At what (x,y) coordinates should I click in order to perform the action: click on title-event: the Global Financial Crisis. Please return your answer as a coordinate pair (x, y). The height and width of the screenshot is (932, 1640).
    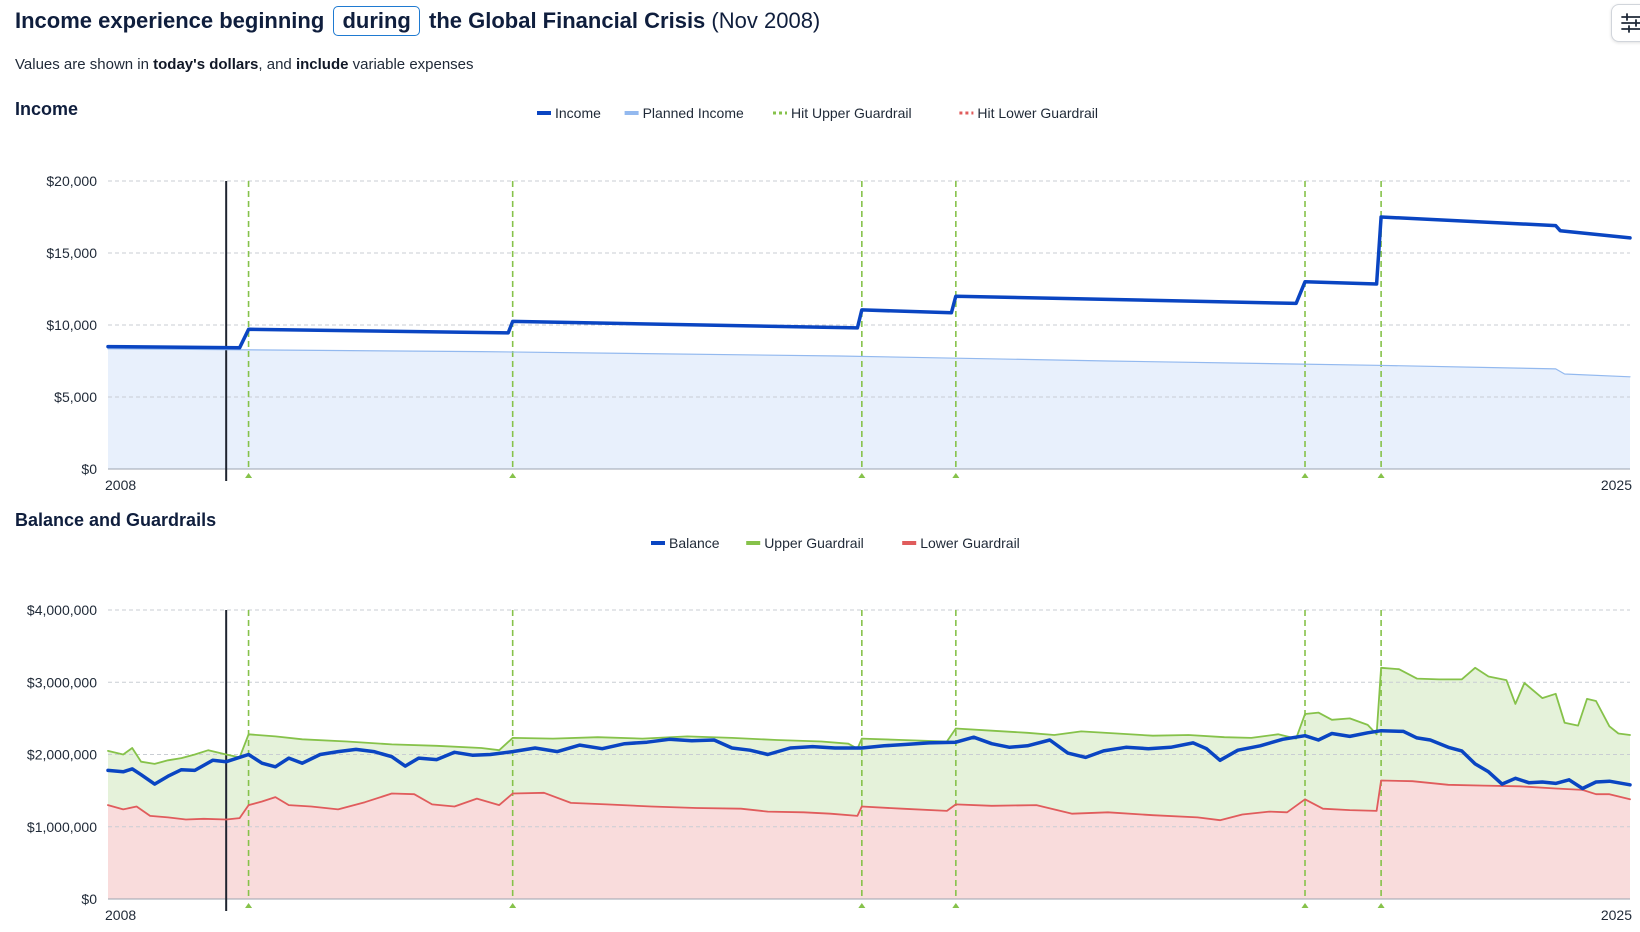
    Looking at the image, I should click on (567, 20).